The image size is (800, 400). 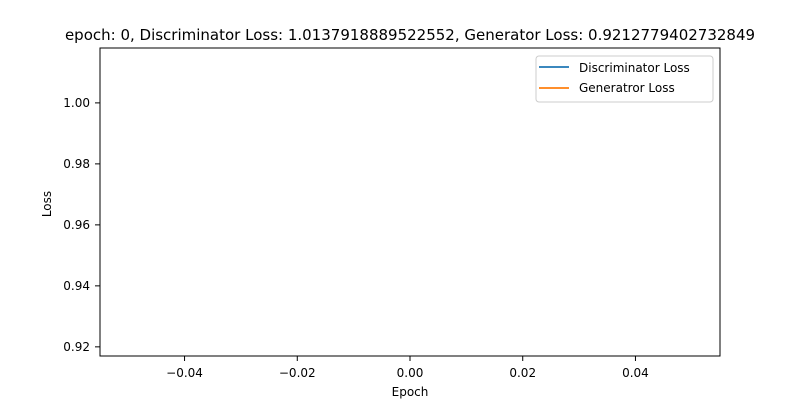 I want to click on y-tick-label: 0.96, so click(x=76, y=225).